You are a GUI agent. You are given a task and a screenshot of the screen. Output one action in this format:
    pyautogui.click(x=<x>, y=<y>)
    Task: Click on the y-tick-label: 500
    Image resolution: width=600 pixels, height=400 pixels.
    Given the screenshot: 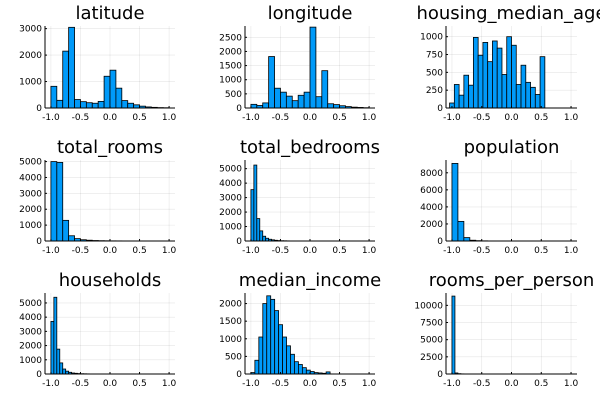 What is the action you would take?
    pyautogui.click(x=233, y=357)
    